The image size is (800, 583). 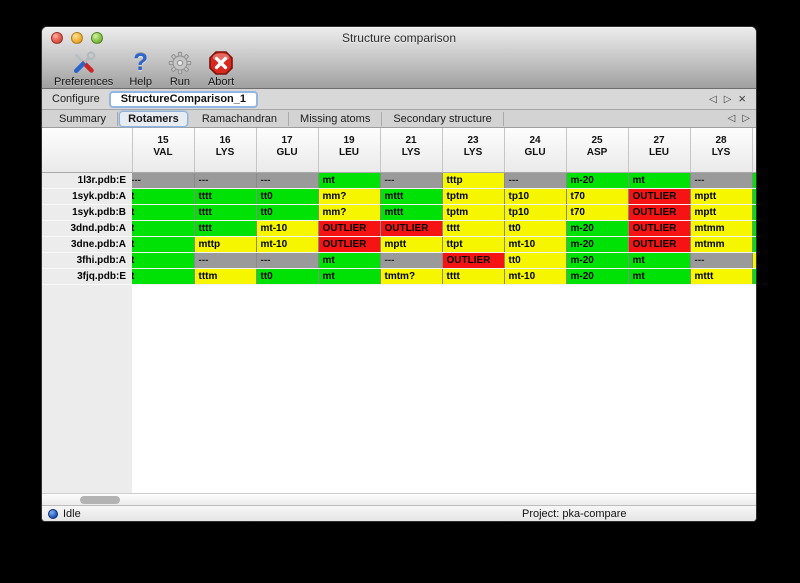 I want to click on scrollbar-thumb, so click(x=100, y=500).